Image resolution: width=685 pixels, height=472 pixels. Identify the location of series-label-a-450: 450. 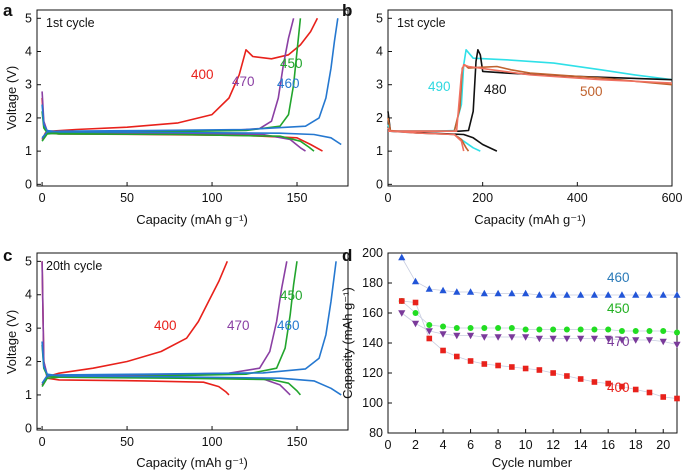
(291, 63).